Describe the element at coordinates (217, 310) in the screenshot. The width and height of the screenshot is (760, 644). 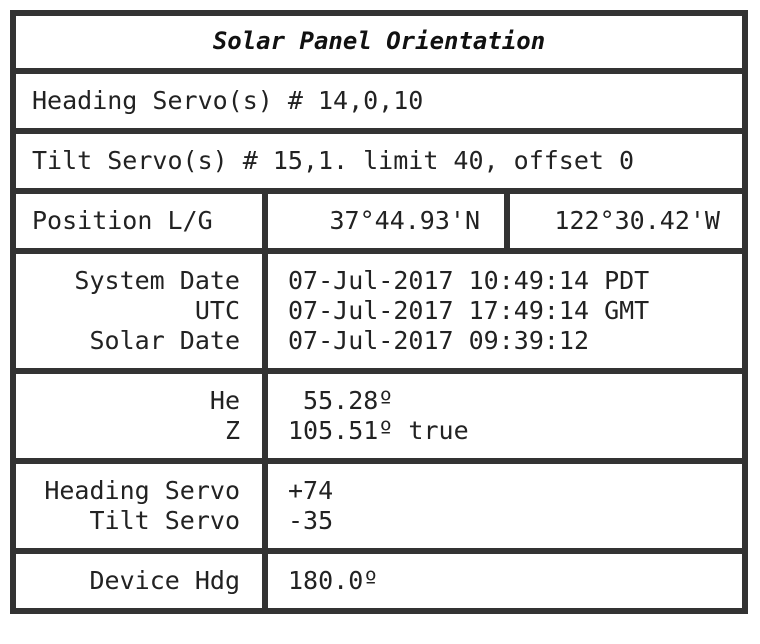
I see `utc-label: UTC` at that location.